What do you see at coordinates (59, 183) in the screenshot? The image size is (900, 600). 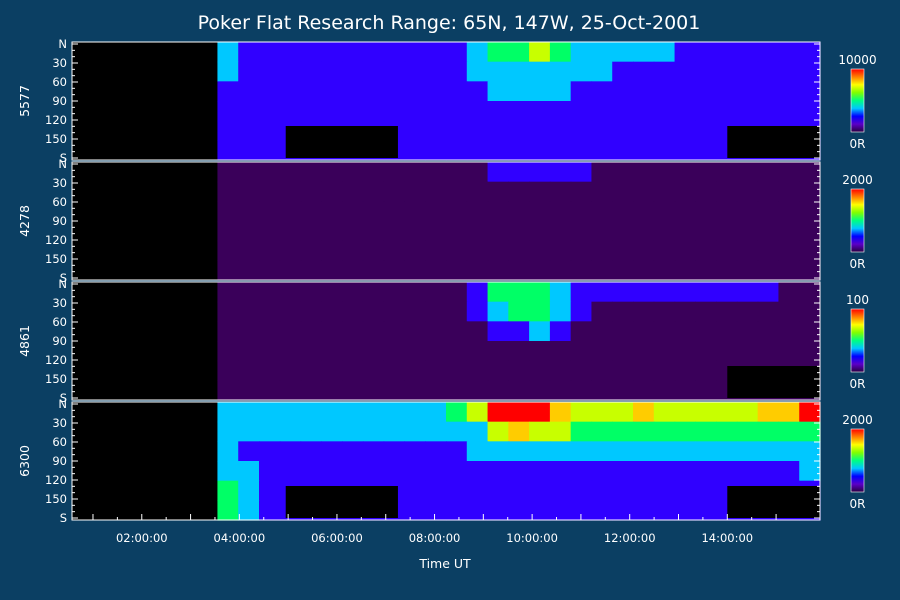 I see `y-tick-label: 30` at bounding box center [59, 183].